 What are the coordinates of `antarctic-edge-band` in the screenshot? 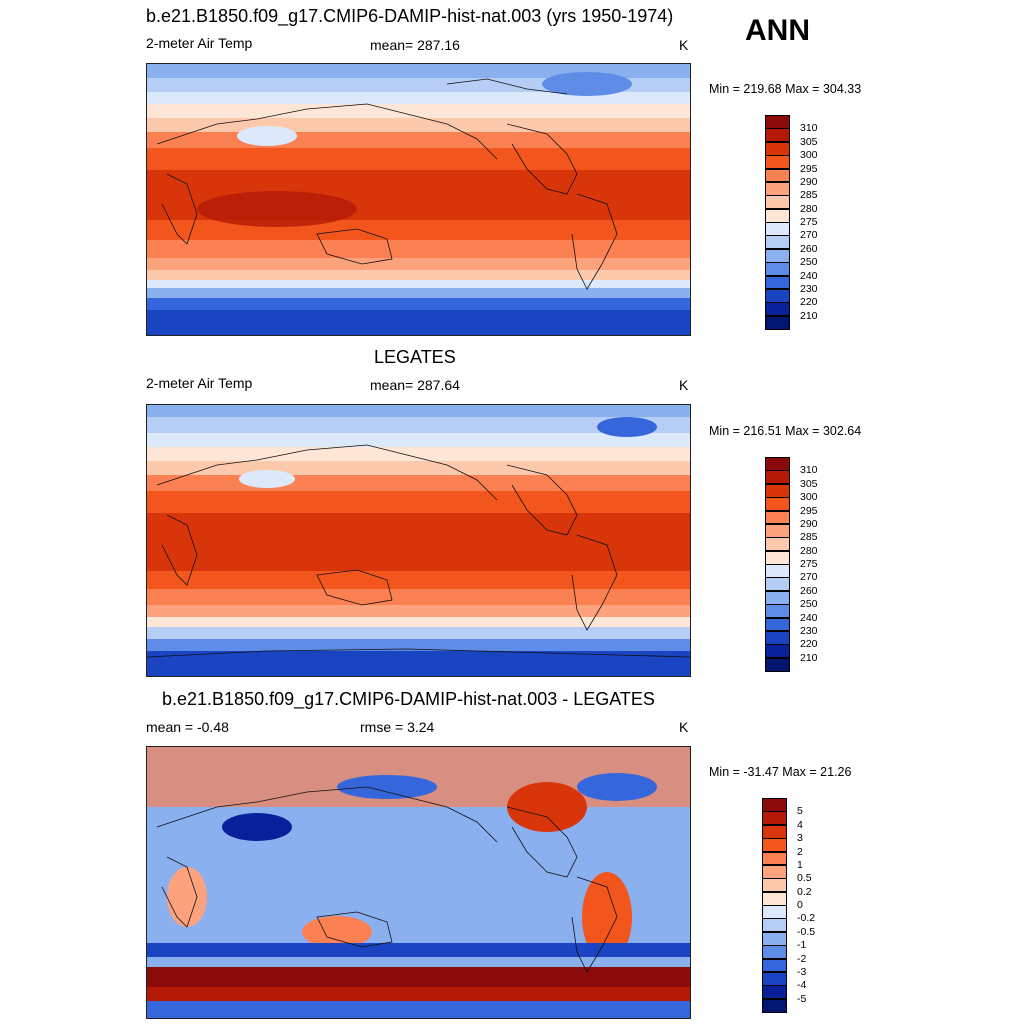 It's located at (418, 645).